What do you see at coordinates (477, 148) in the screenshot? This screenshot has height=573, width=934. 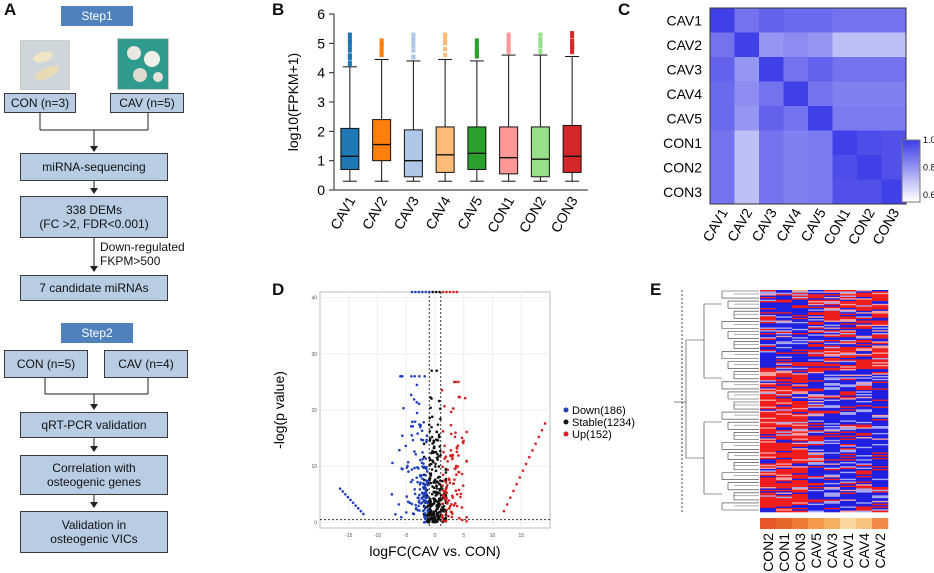 I see `box` at bounding box center [477, 148].